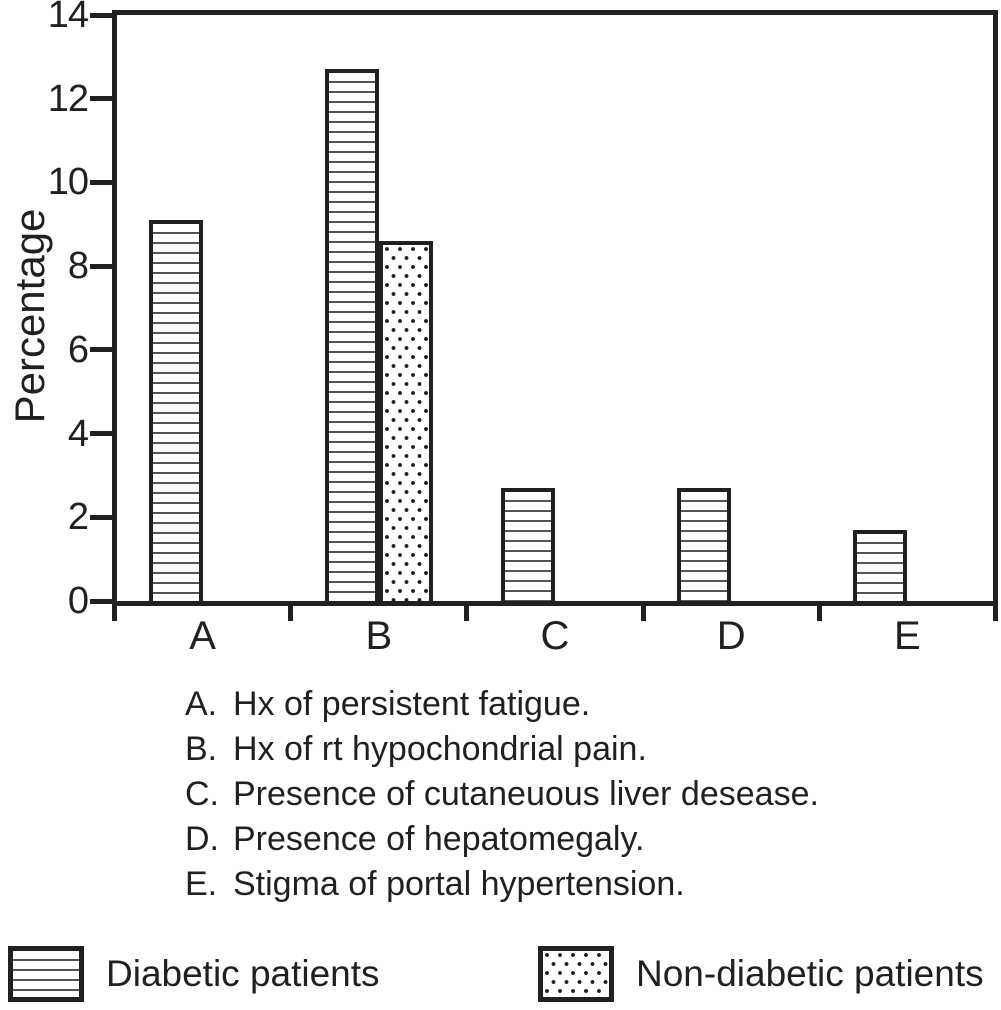 This screenshot has width=1001, height=1010. Describe the element at coordinates (576, 974) in the screenshot. I see `legend-swatch-dots` at that location.